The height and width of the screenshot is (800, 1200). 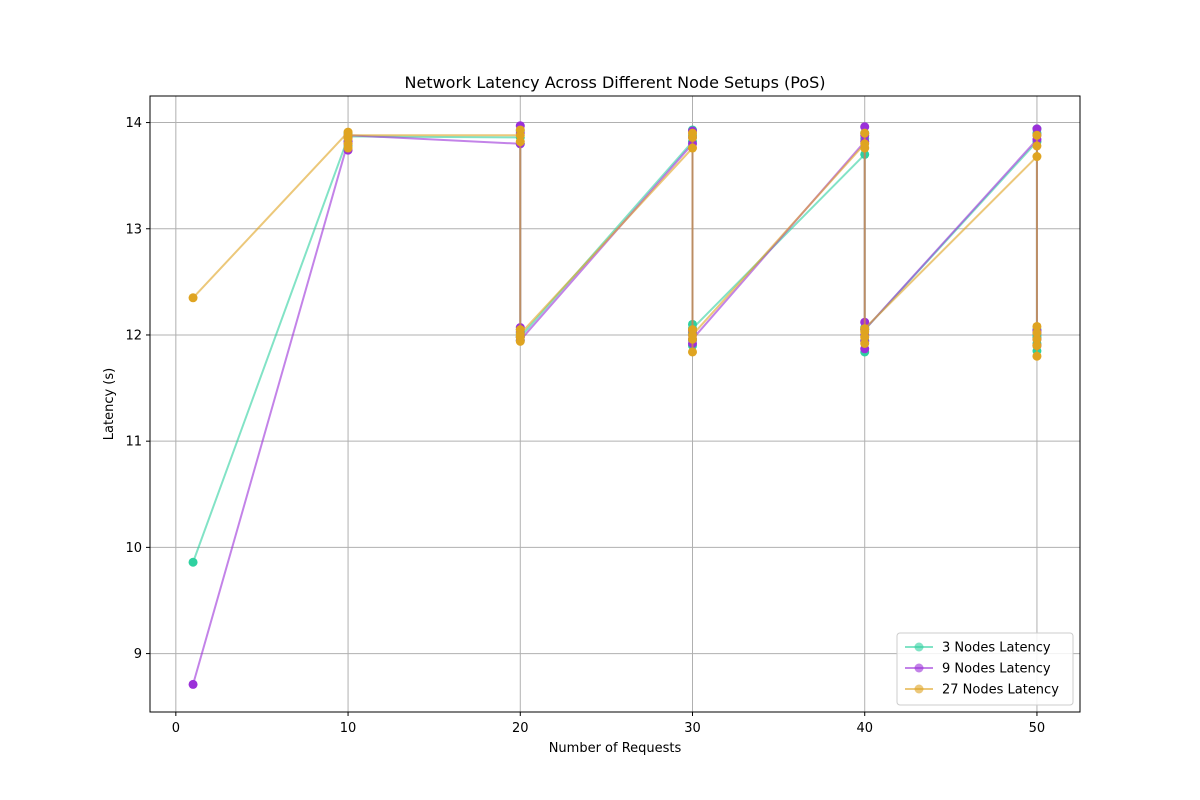 What do you see at coordinates (520, 728) in the screenshot?
I see `x-tick-label: 20` at bounding box center [520, 728].